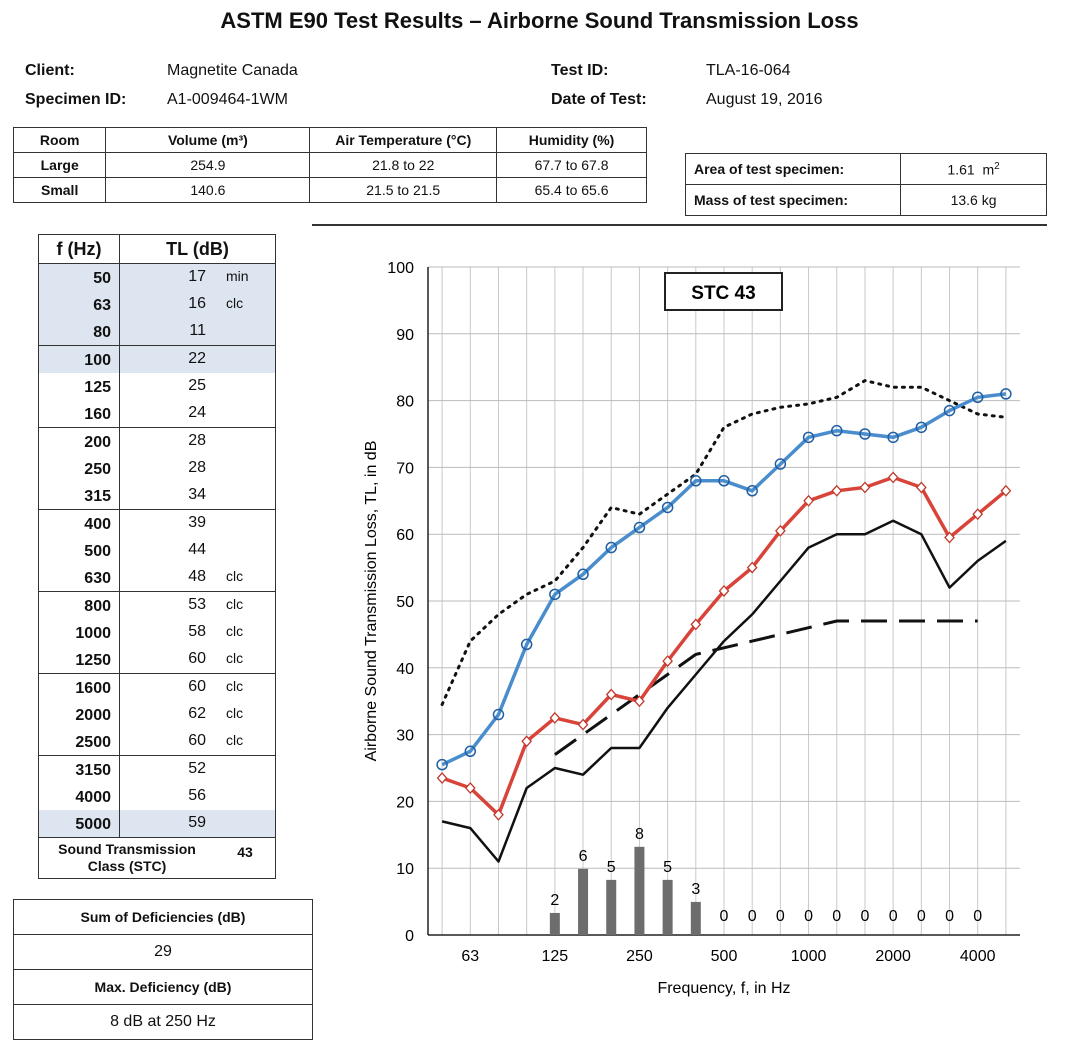  I want to click on tl-frequency: 80, so click(79, 331).